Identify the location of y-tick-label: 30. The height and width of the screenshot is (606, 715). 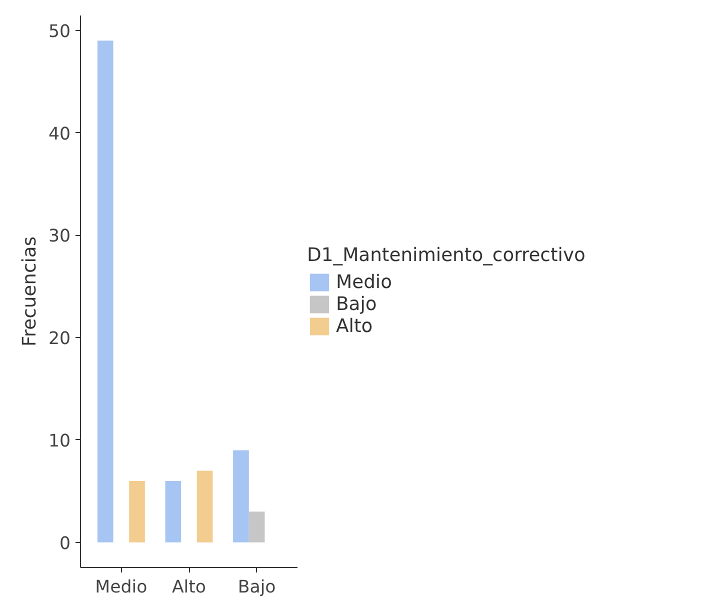
(59, 236).